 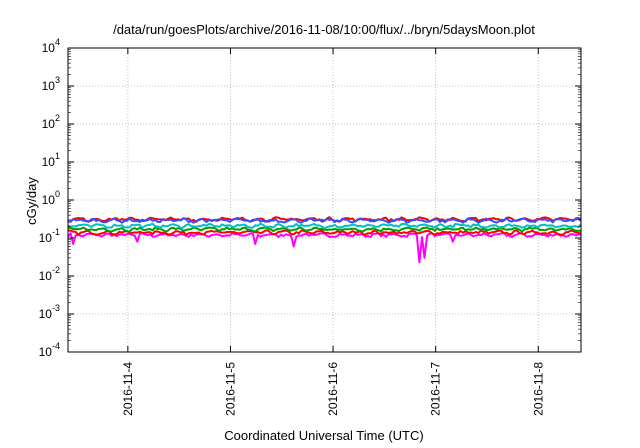 What do you see at coordinates (128, 389) in the screenshot?
I see `x-tick-label: 2016-11-4` at bounding box center [128, 389].